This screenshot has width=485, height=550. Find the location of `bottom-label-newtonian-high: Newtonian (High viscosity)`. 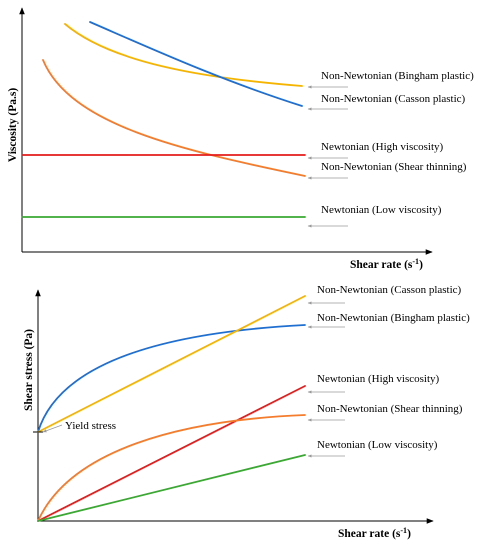

bottom-label-newtonian-high: Newtonian (High viscosity) is located at coordinates (378, 379).